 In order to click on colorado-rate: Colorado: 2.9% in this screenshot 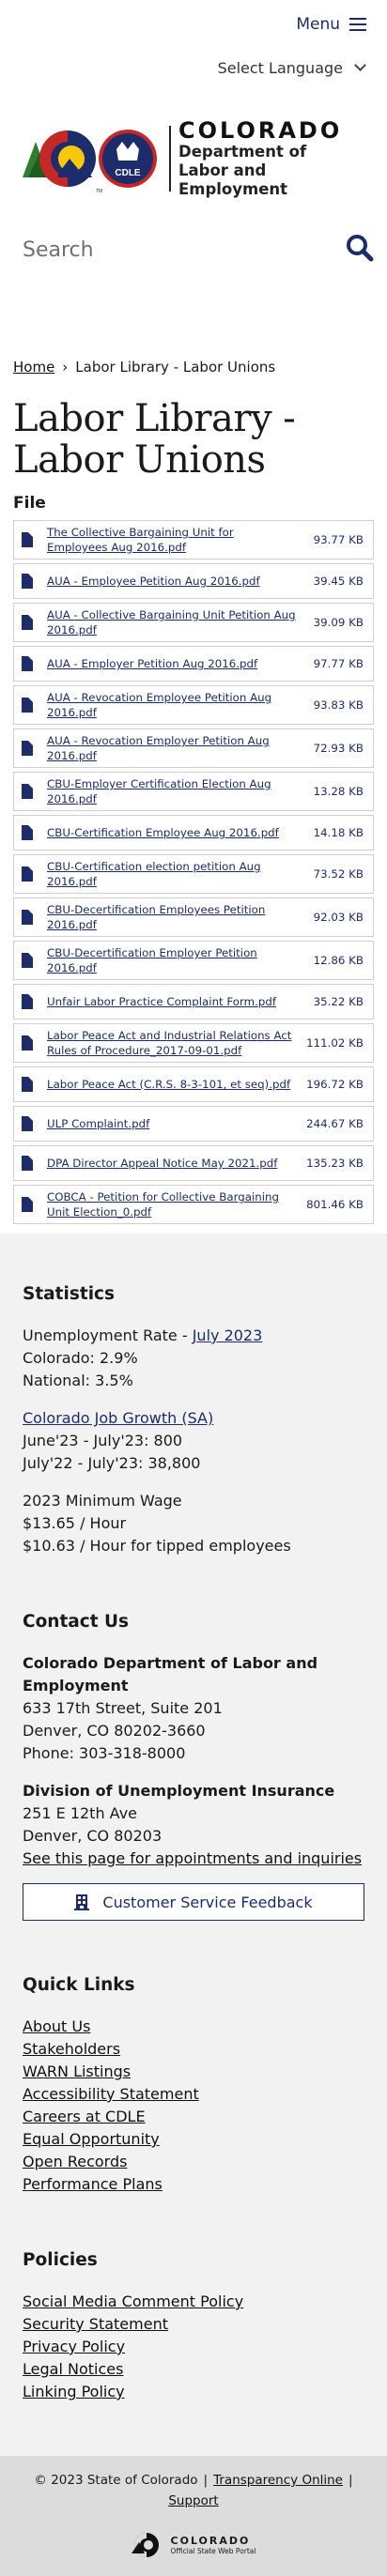, I will do `click(80, 1358)`.